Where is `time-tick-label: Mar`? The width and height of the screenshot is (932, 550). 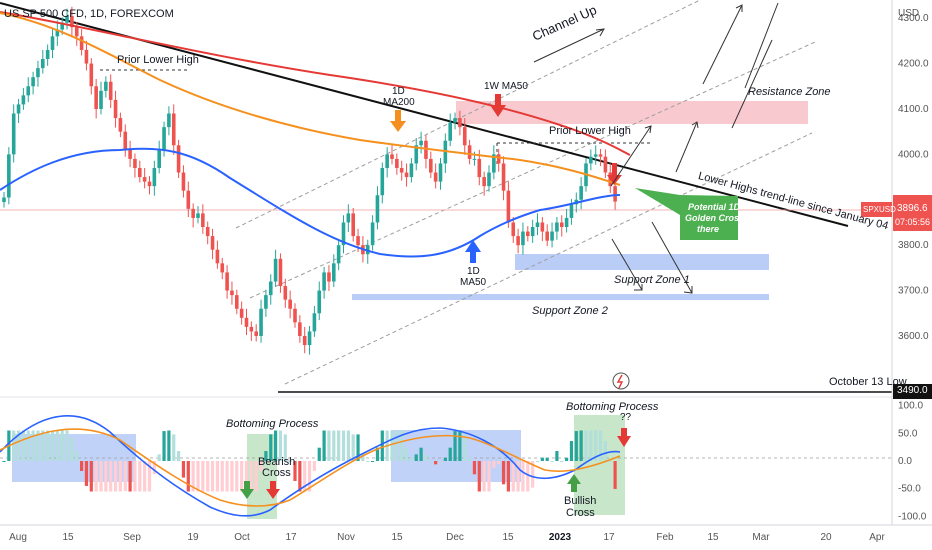 time-tick-label: Mar is located at coordinates (761, 537).